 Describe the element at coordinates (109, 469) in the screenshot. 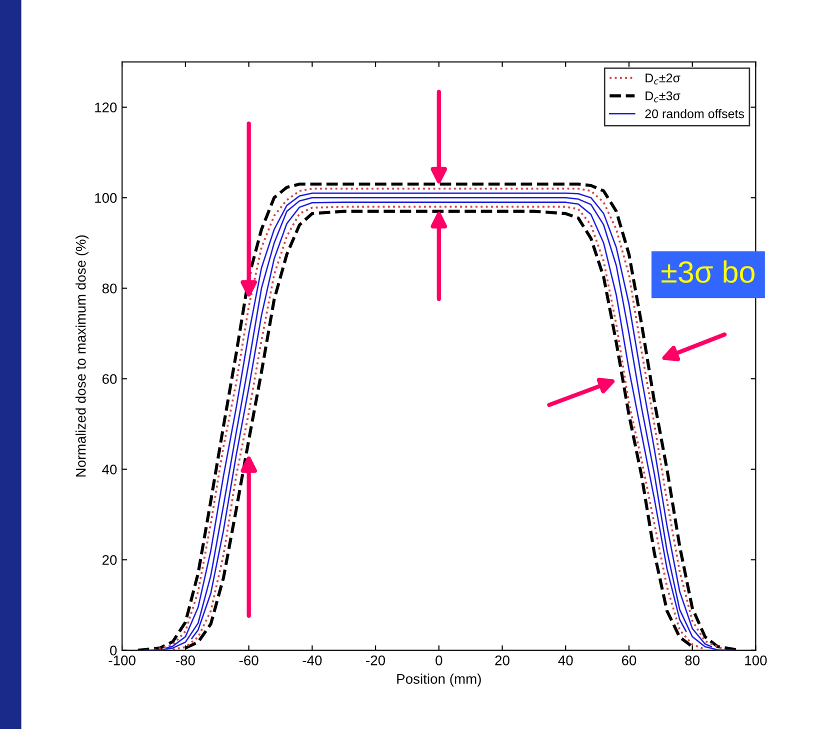

I see `y-tick-label: 40` at that location.